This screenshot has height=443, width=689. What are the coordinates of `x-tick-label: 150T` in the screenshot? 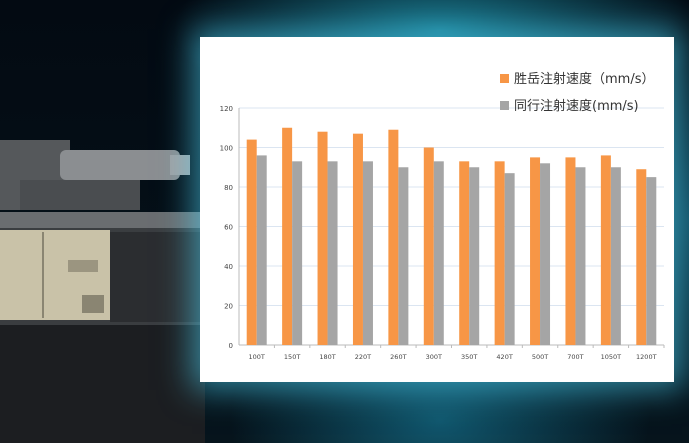 It's located at (292, 357).